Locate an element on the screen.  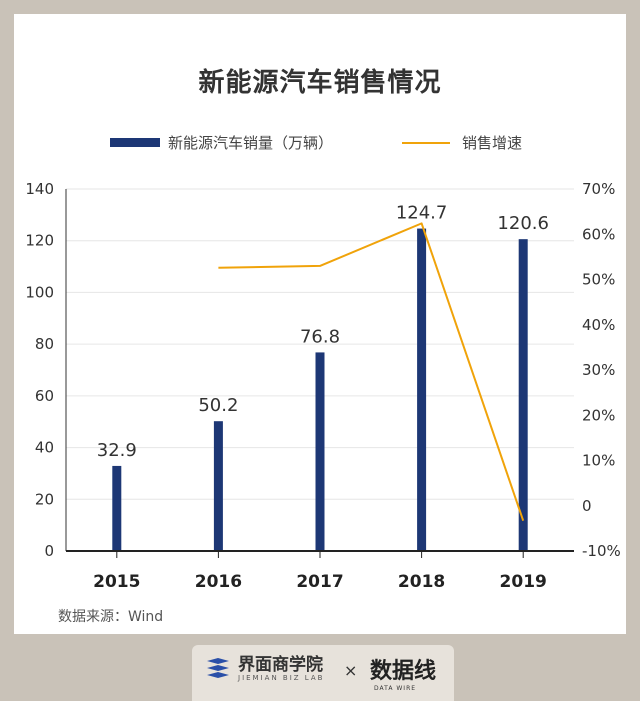
datawire-logo: 数据线 DATA WIRE is located at coordinates (403, 672).